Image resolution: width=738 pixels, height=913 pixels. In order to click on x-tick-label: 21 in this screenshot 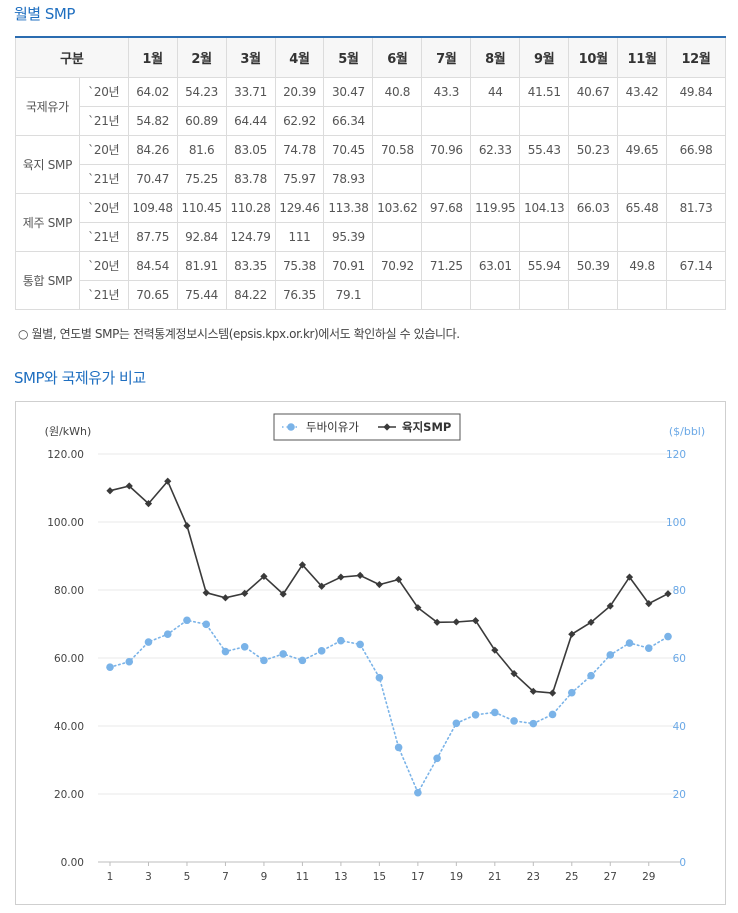, I will do `click(494, 877)`.